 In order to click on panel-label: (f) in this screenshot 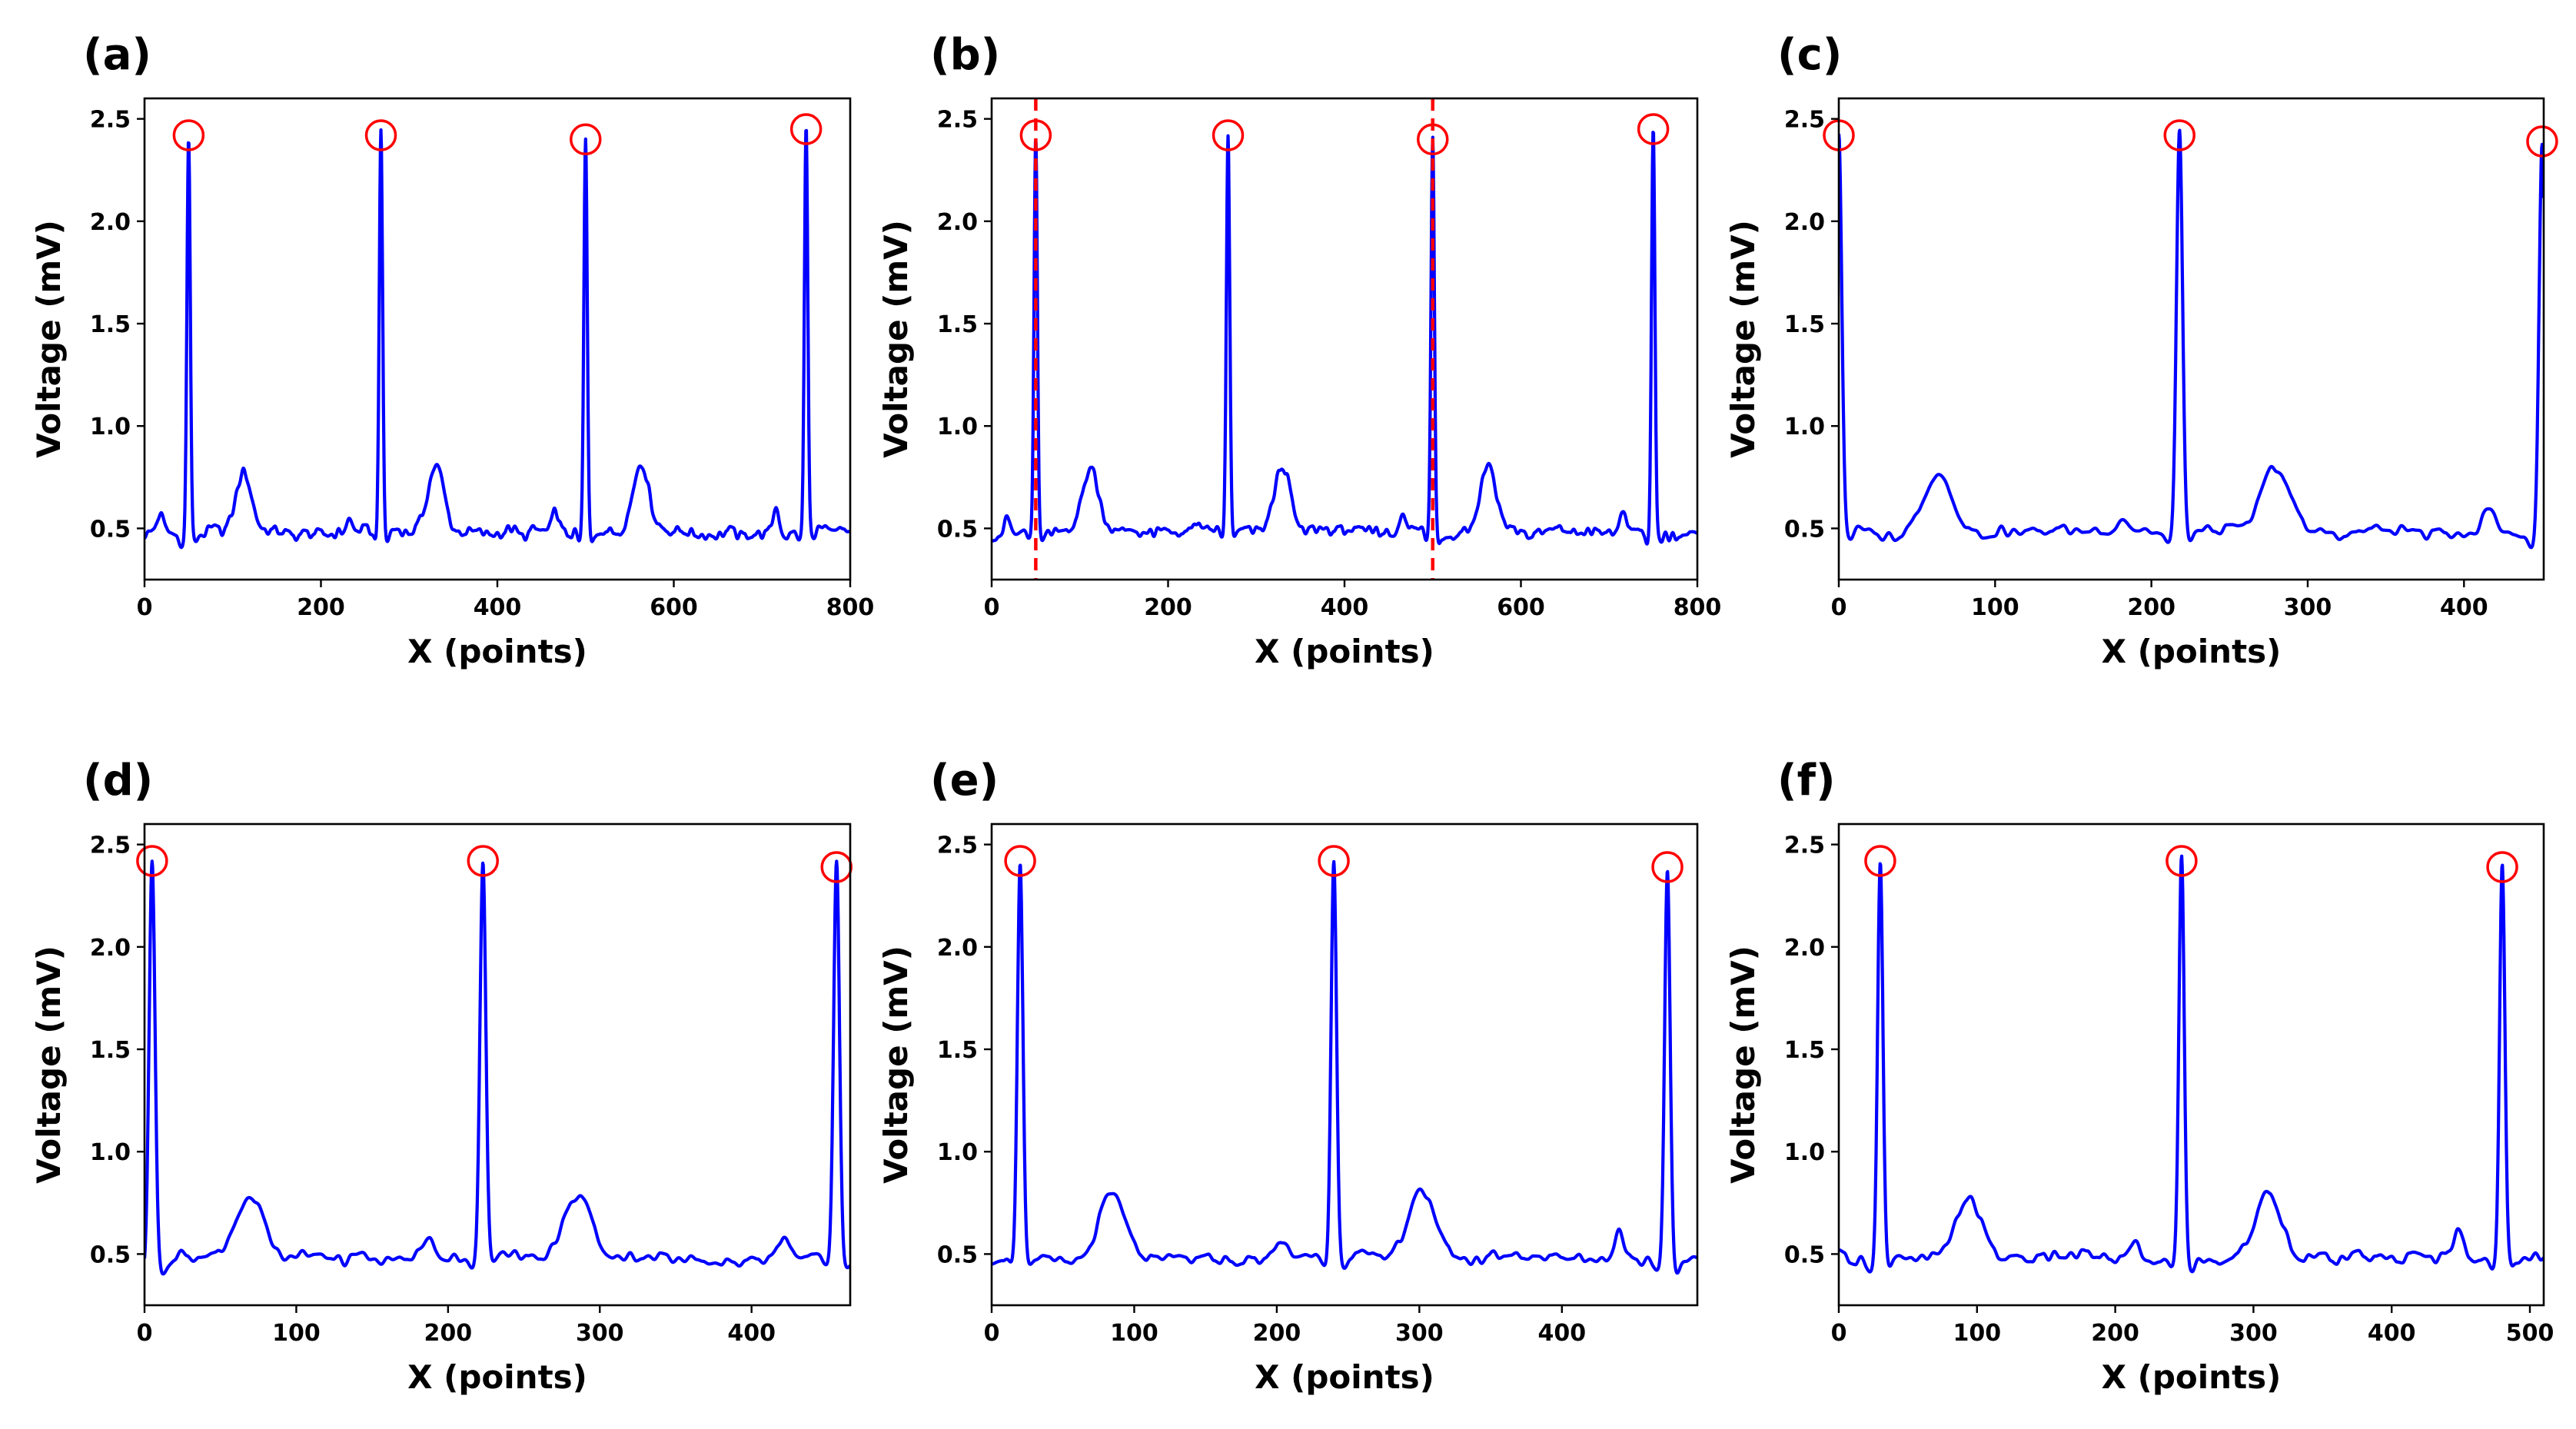, I will do `click(1806, 781)`.